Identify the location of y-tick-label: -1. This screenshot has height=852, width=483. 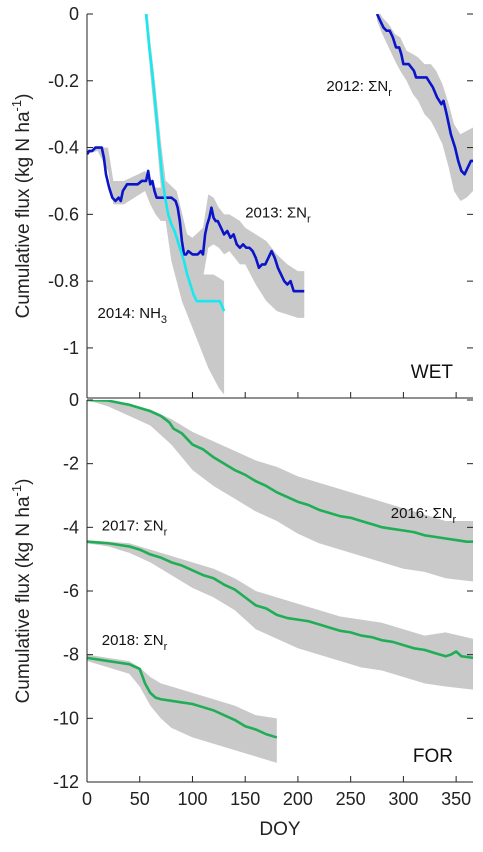
(71, 348).